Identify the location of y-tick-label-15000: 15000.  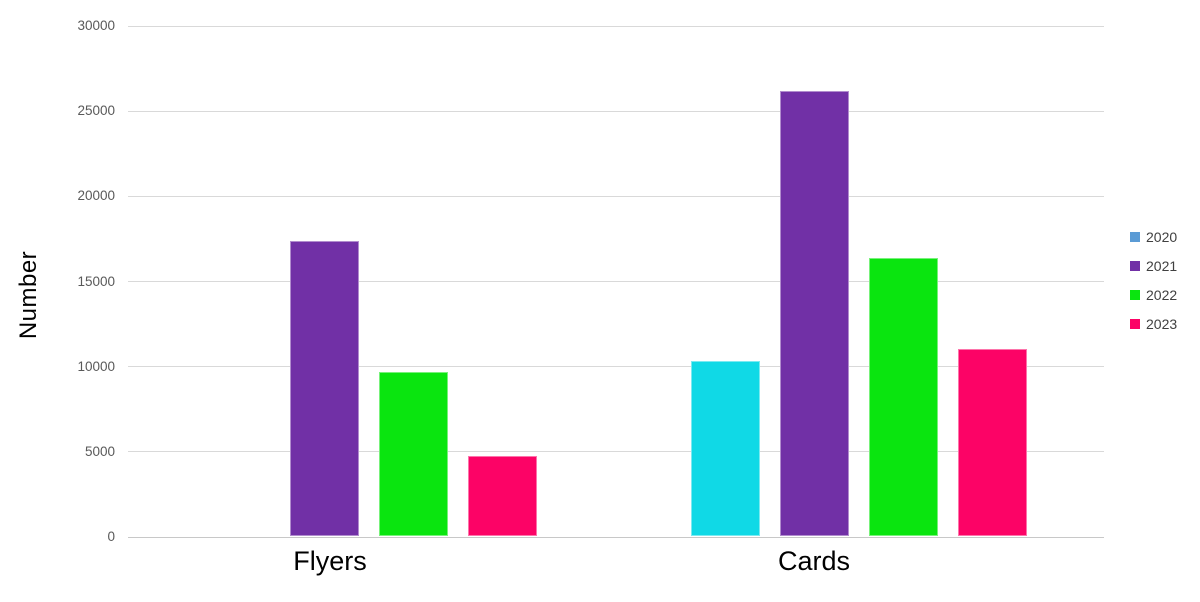
(96, 281).